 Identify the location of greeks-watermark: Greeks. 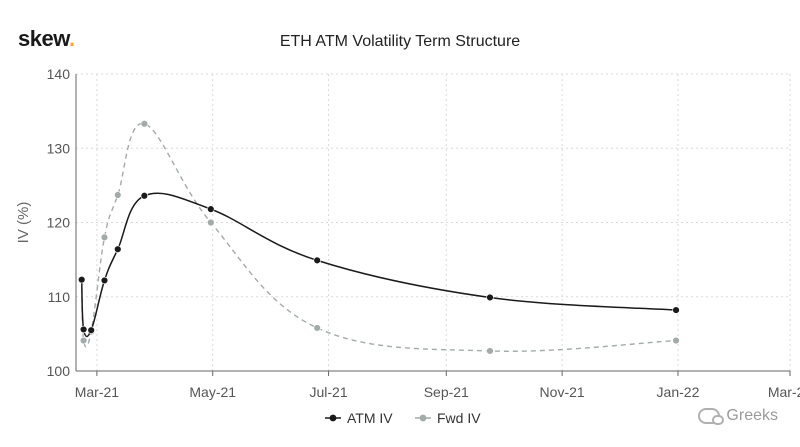
(738, 416).